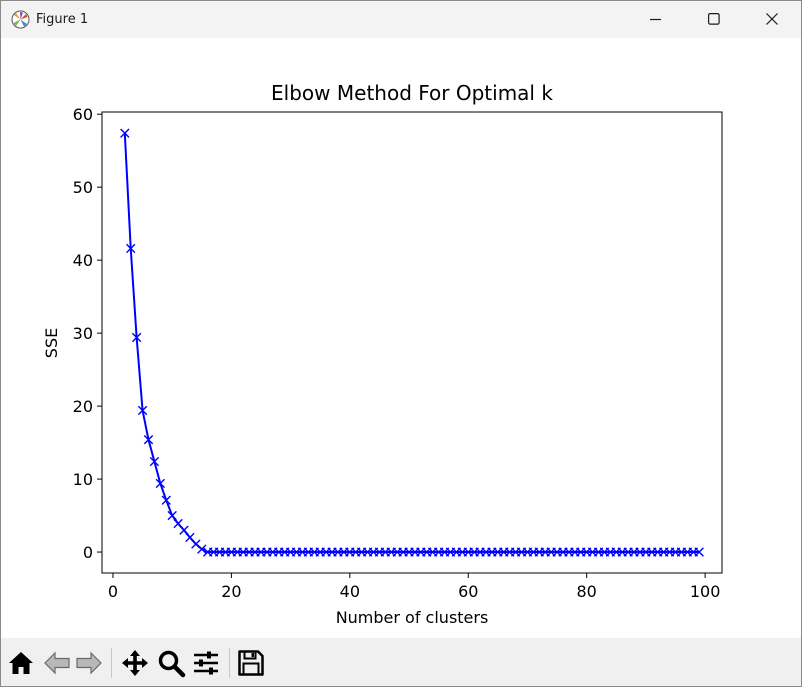 Image resolution: width=802 pixels, height=687 pixels. What do you see at coordinates (62, 19) in the screenshot?
I see `window-title: Figure 1` at bounding box center [62, 19].